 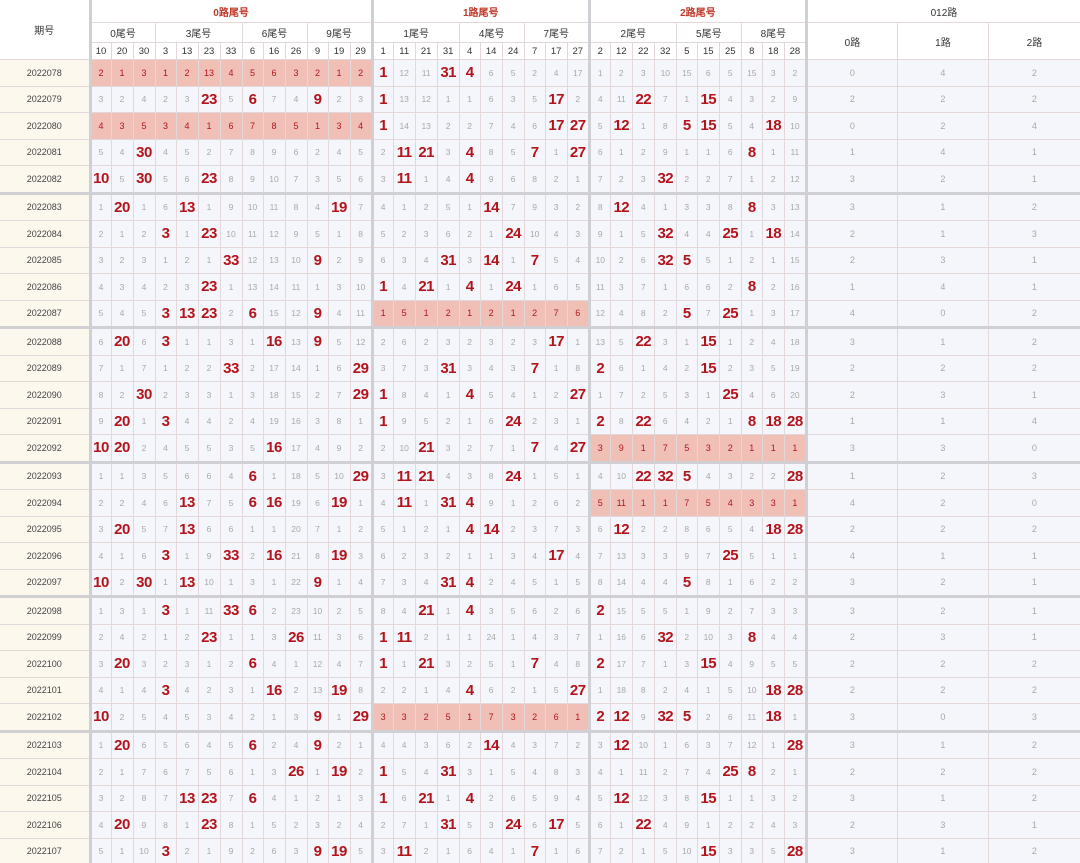 I want to click on number-header: 11, so click(x=404, y=51).